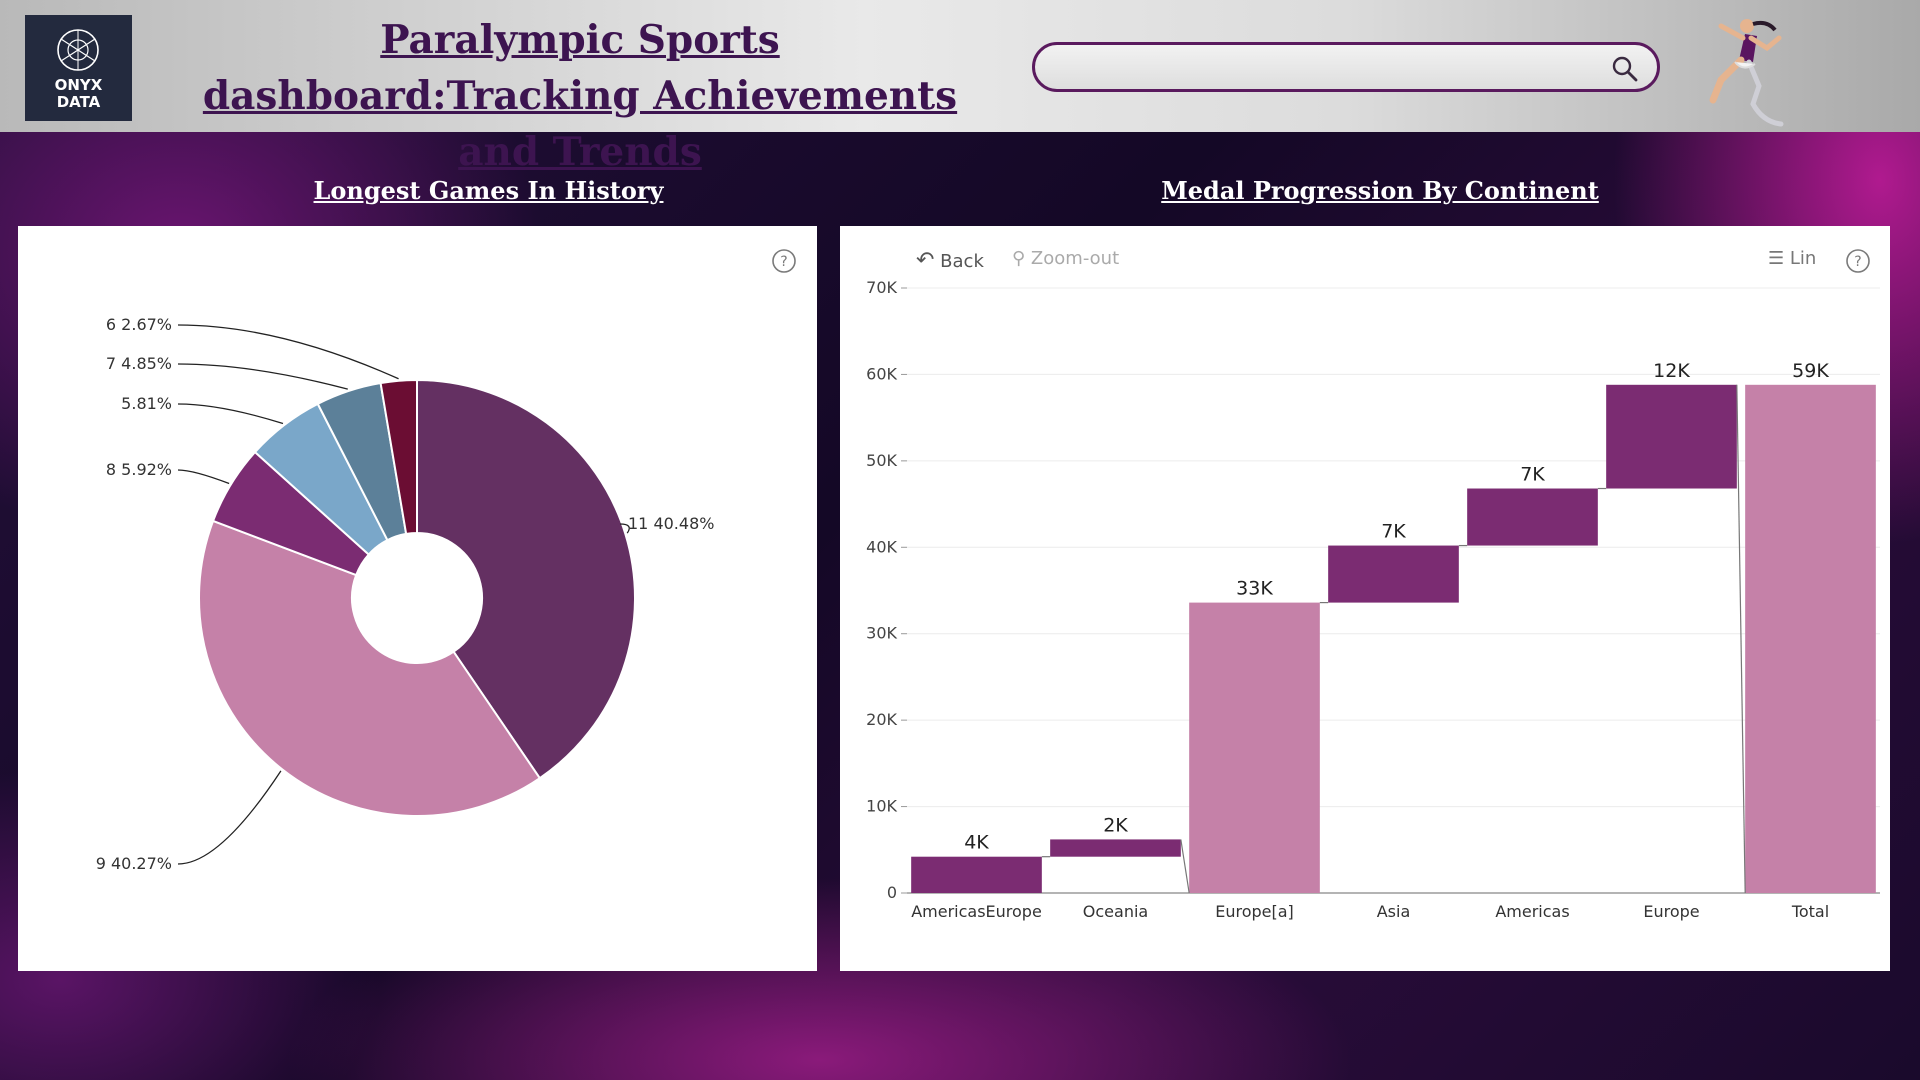  I want to click on globe-icon, so click(78, 50).